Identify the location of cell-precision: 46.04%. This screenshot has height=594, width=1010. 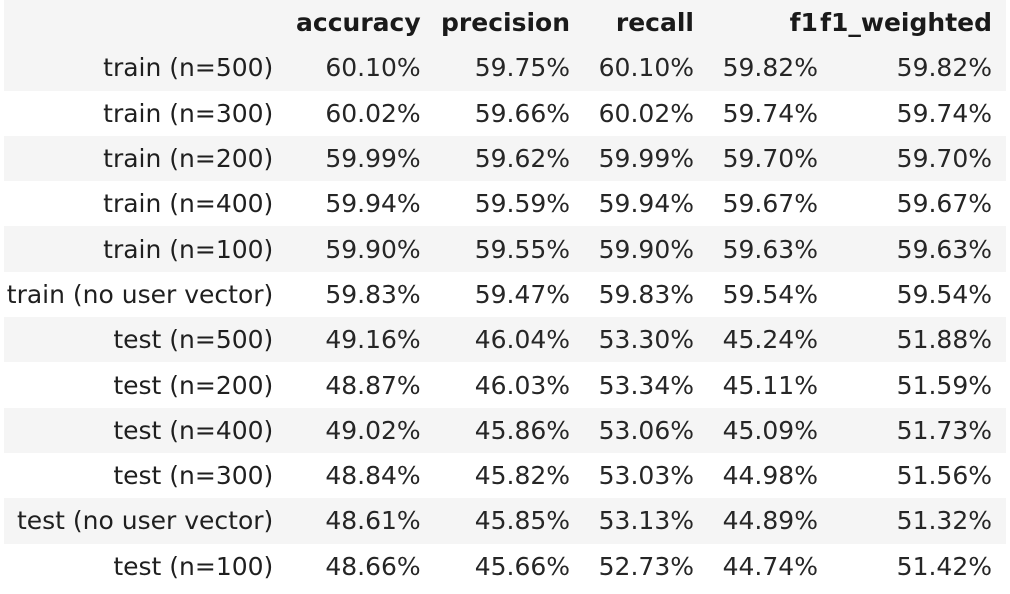
(522, 340).